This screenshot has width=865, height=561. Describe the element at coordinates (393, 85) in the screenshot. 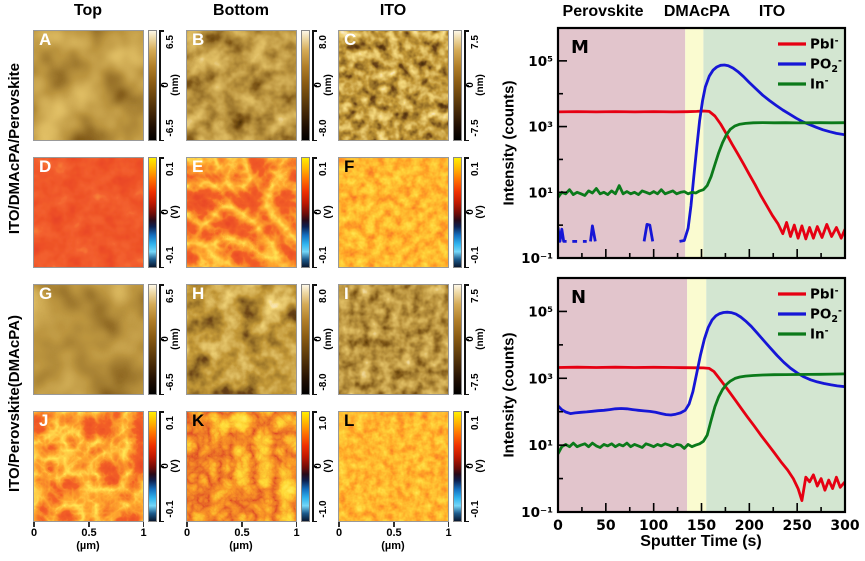

I see `afm-image-C` at that location.